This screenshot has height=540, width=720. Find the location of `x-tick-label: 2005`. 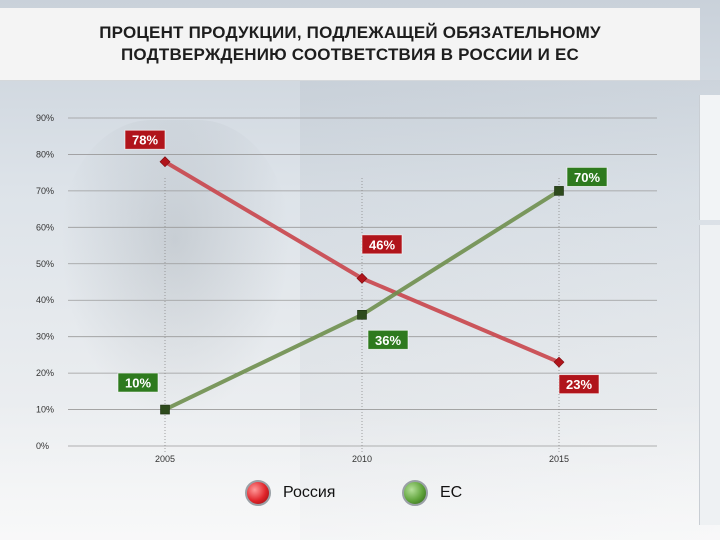

x-tick-label: 2005 is located at coordinates (165, 459).